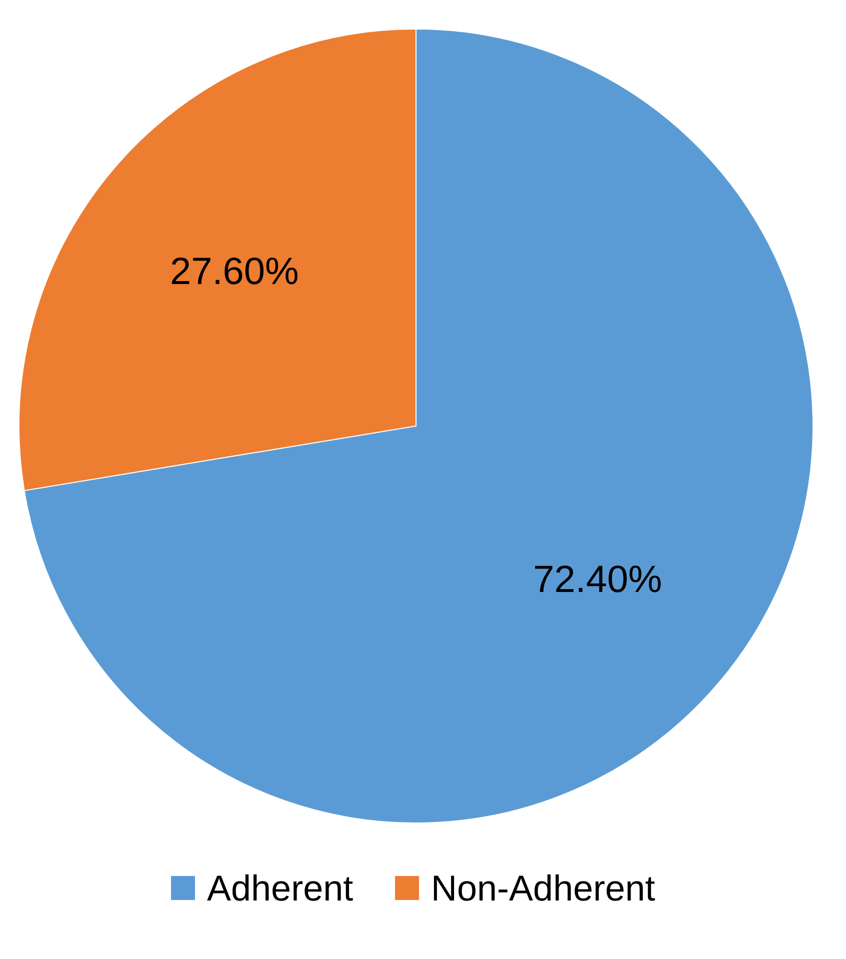 Image resolution: width=846 pixels, height=959 pixels. What do you see at coordinates (597, 580) in the screenshot?
I see `data-label: 72.40%` at bounding box center [597, 580].